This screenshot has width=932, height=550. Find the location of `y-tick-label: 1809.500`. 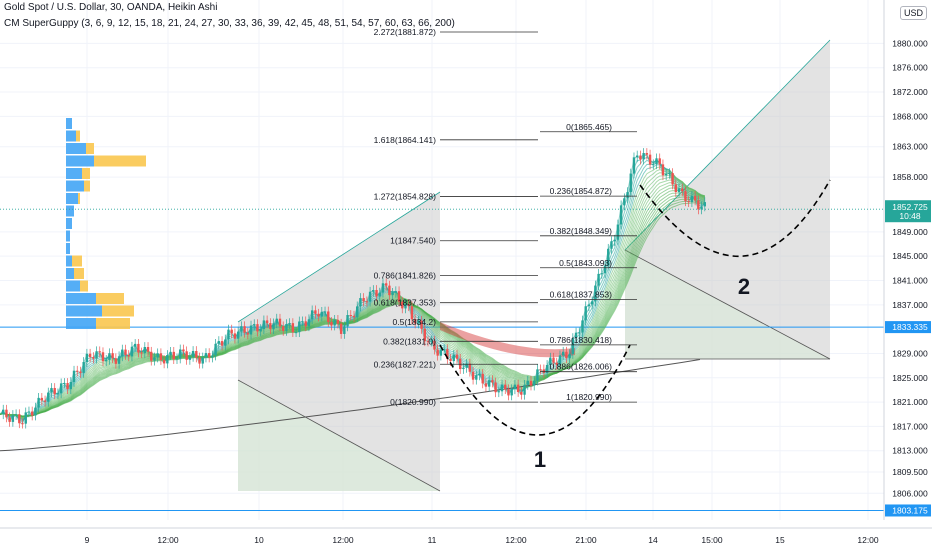

y-tick-label: 1809.500 is located at coordinates (910, 472).